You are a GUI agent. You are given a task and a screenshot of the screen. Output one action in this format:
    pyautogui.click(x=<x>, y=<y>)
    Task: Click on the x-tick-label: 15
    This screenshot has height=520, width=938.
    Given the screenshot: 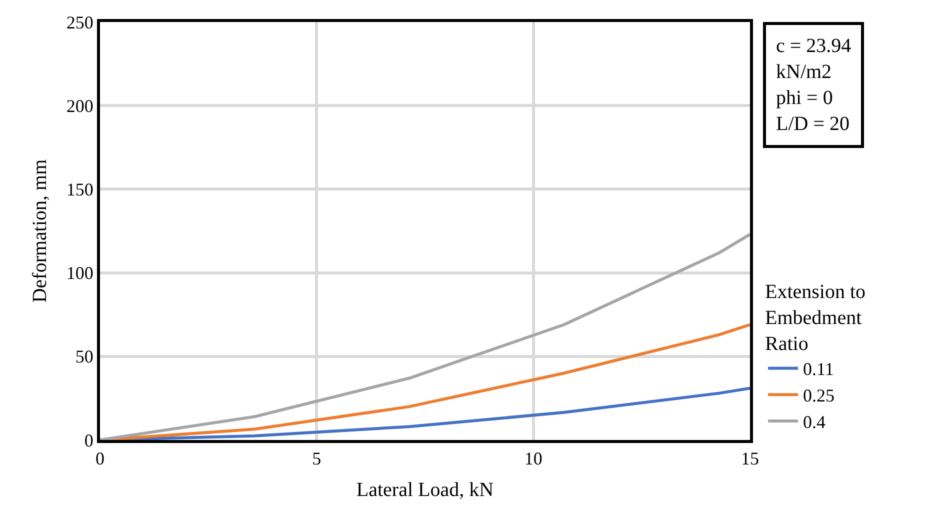 What is the action you would take?
    pyautogui.click(x=750, y=458)
    